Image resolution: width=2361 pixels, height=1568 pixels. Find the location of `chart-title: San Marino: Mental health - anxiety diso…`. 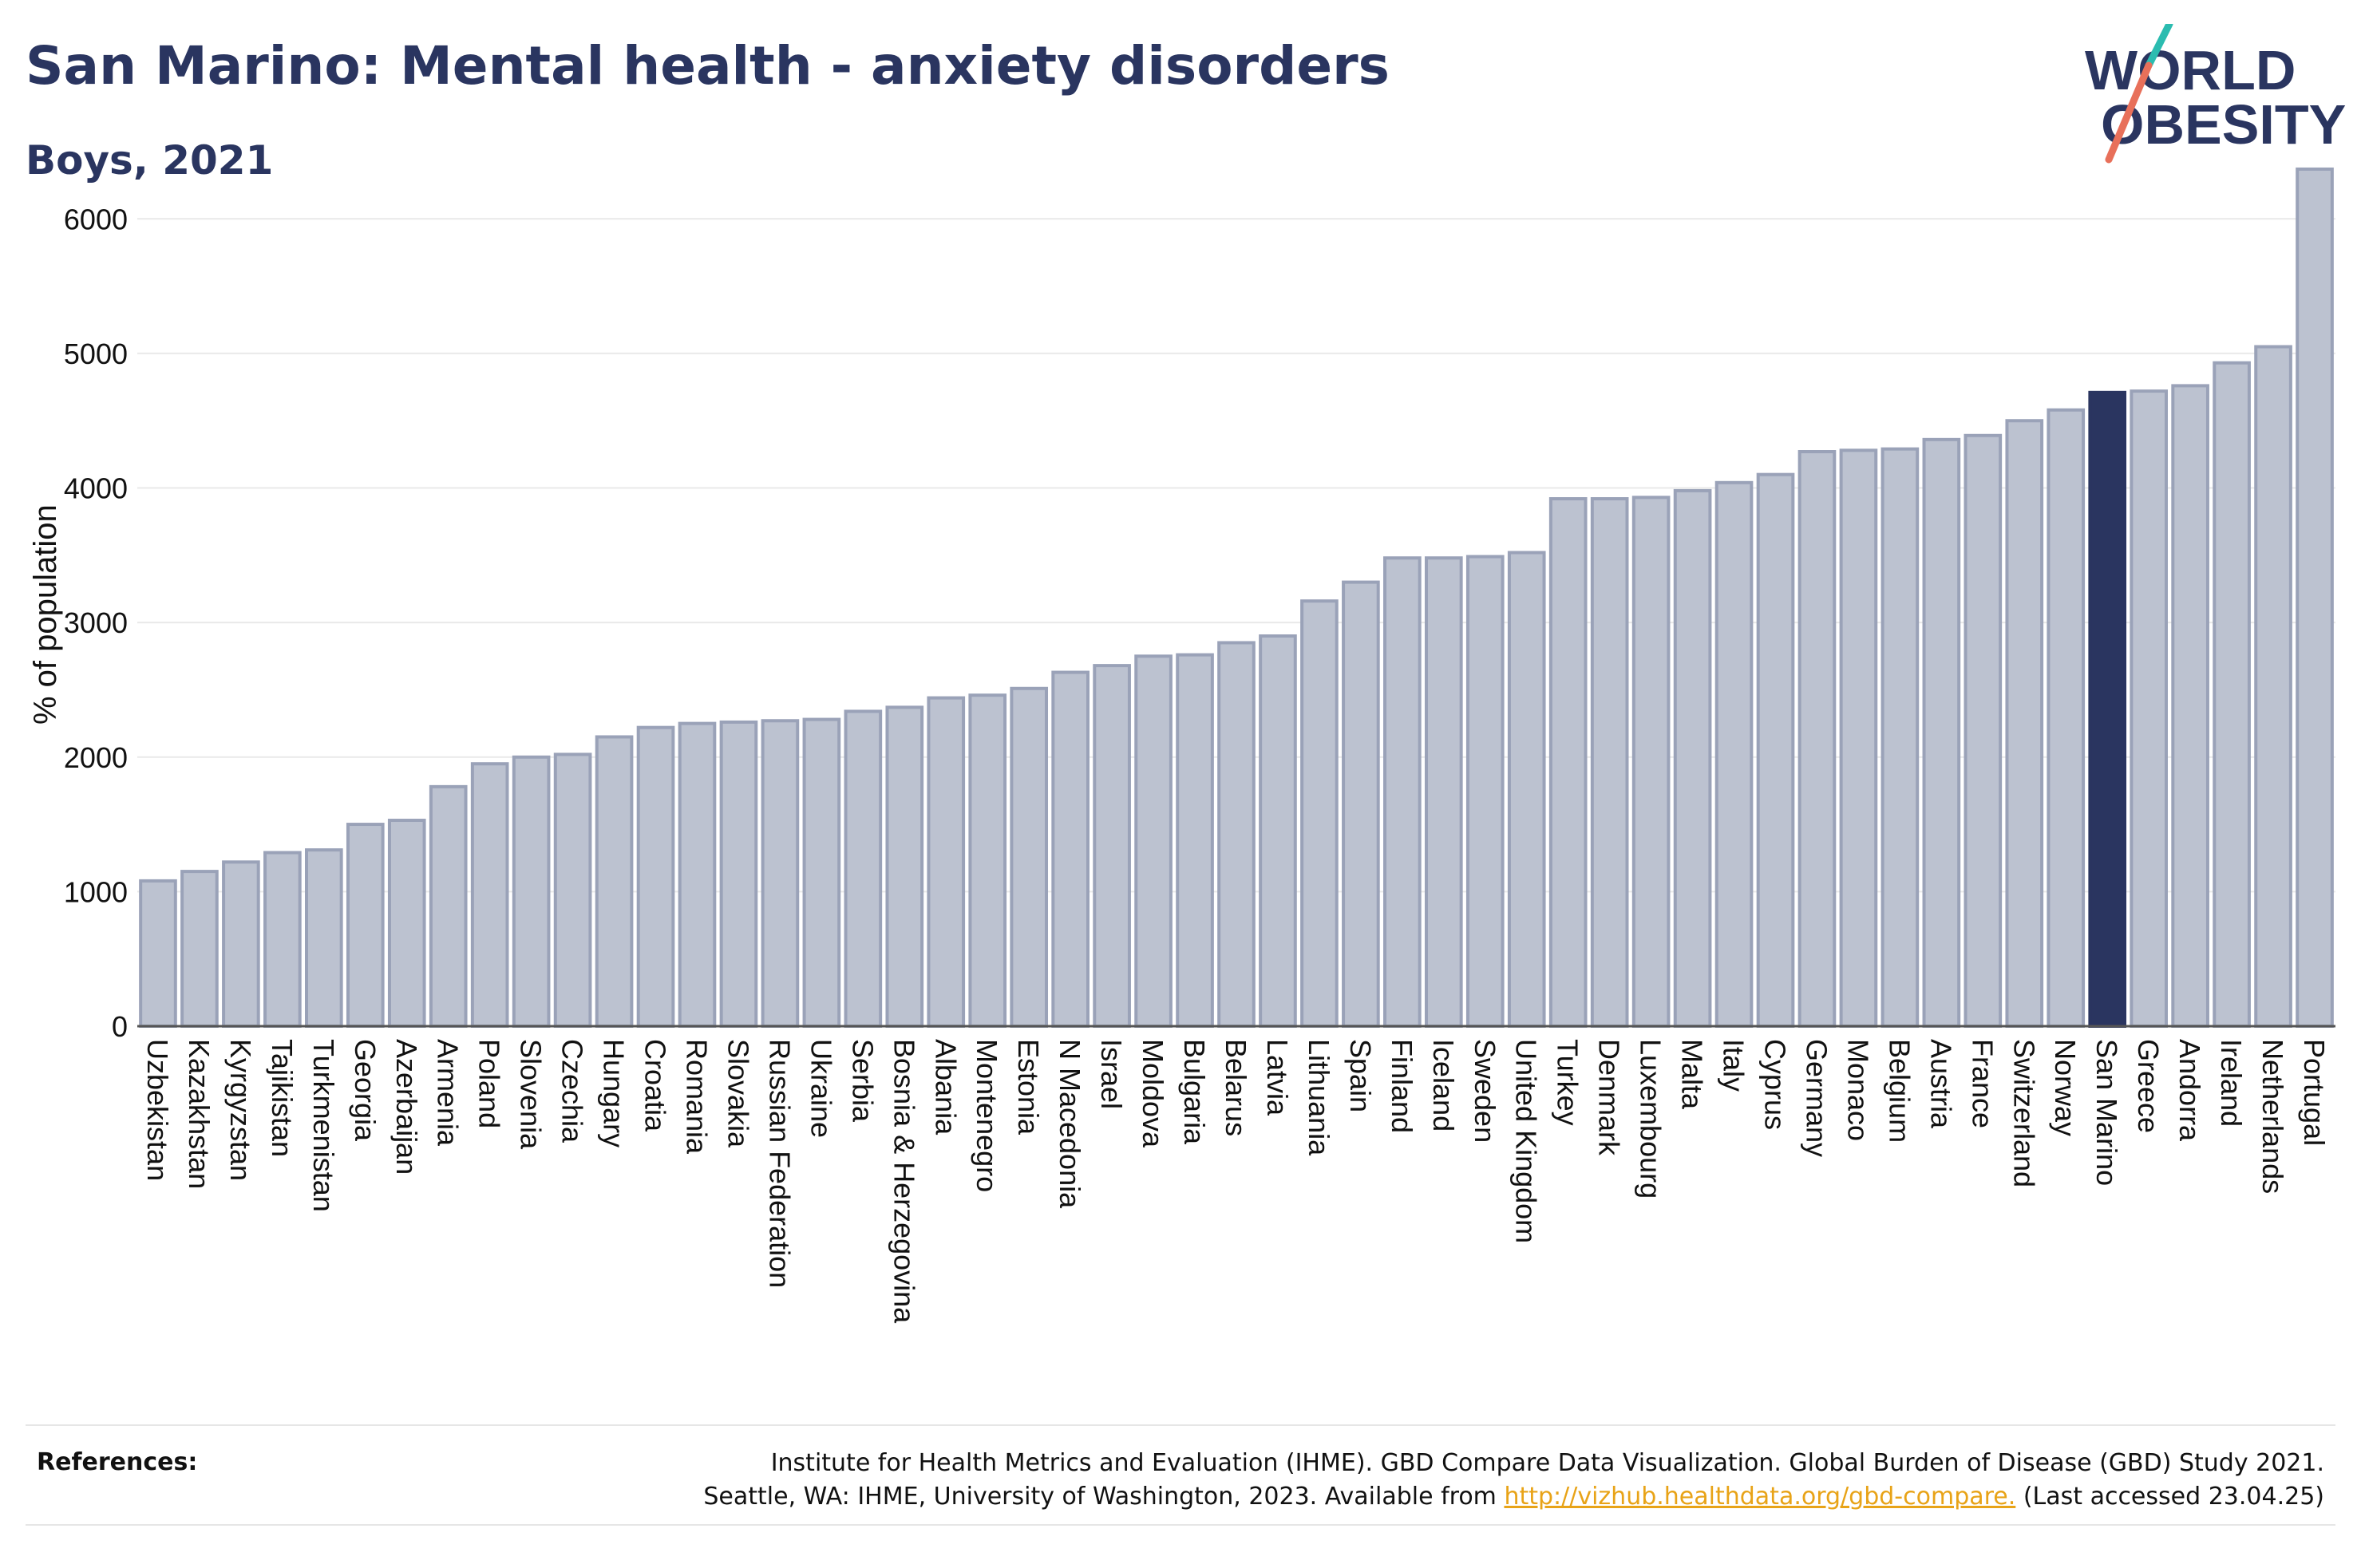

chart-title: San Marino: Mental health - anxiety diso… is located at coordinates (708, 66).